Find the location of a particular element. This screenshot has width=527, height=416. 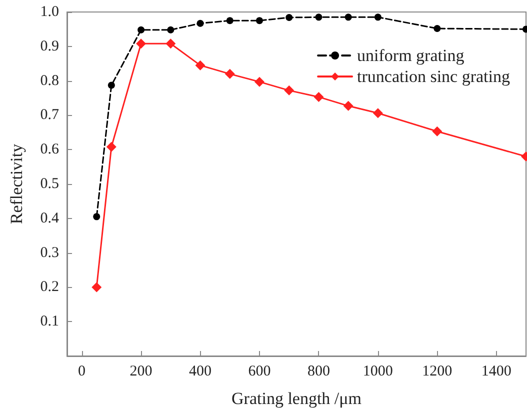

x-tick-label: 800 is located at coordinates (318, 372).